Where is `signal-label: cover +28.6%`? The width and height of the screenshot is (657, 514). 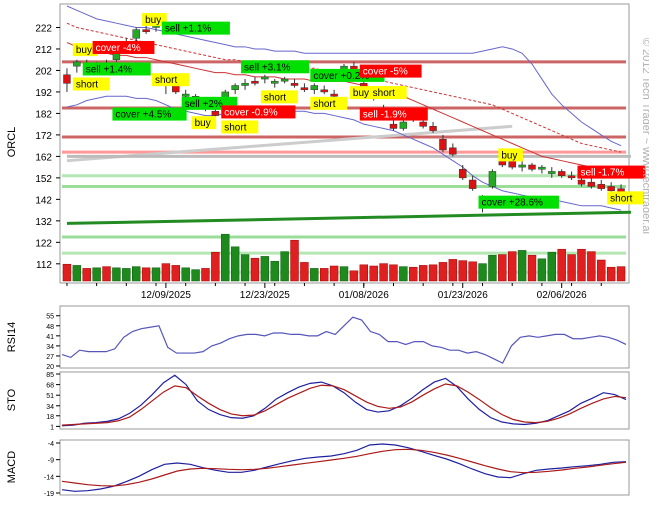
signal-label: cover +28.6% is located at coordinates (518, 202).